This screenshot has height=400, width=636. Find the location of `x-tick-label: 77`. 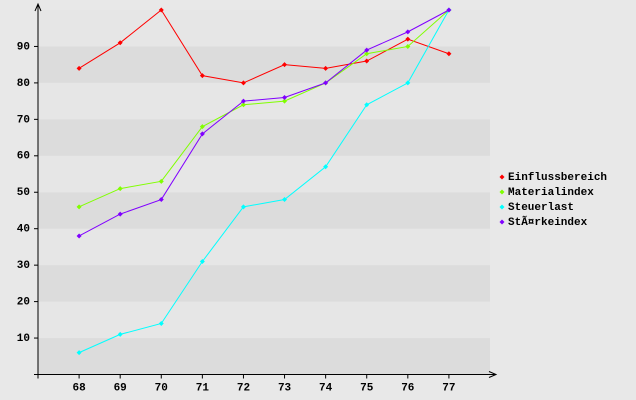

x-tick-label: 77 is located at coordinates (448, 388).